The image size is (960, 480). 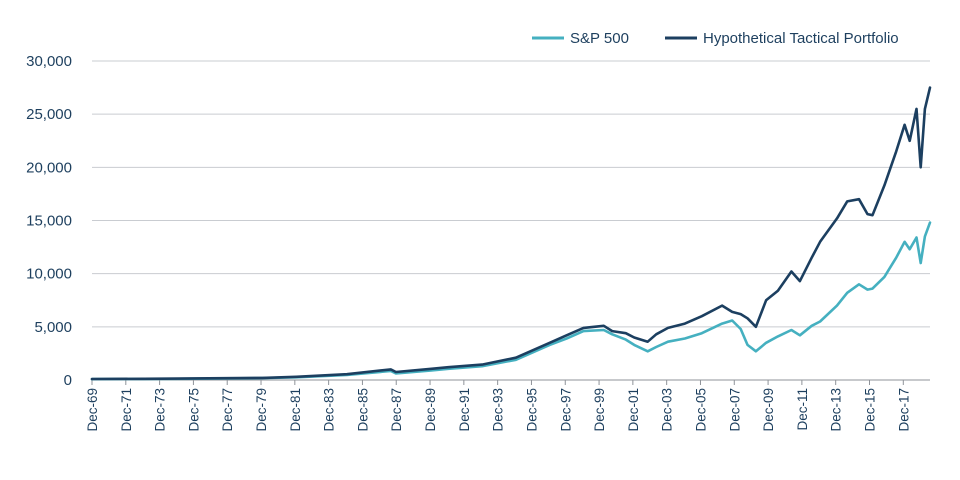 I want to click on y-tick-label: 25,000, so click(x=49, y=114).